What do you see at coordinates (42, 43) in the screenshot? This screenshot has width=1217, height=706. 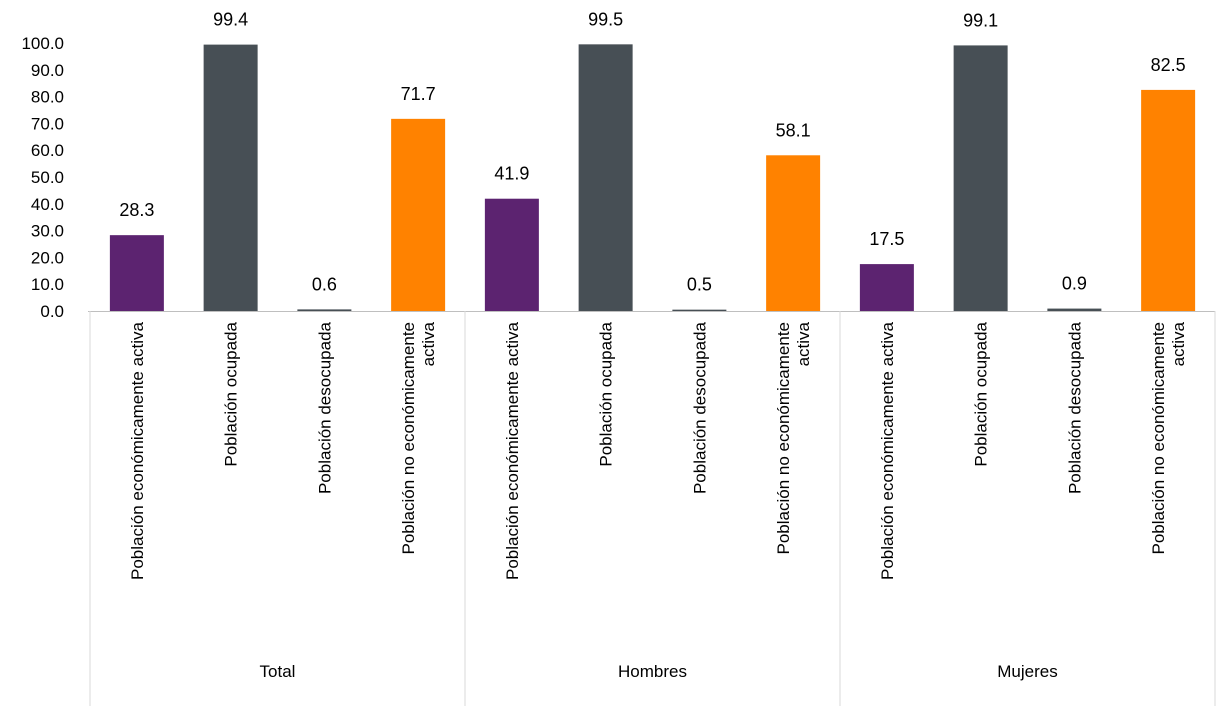 I see `y-tick-label: 100.0` at bounding box center [42, 43].